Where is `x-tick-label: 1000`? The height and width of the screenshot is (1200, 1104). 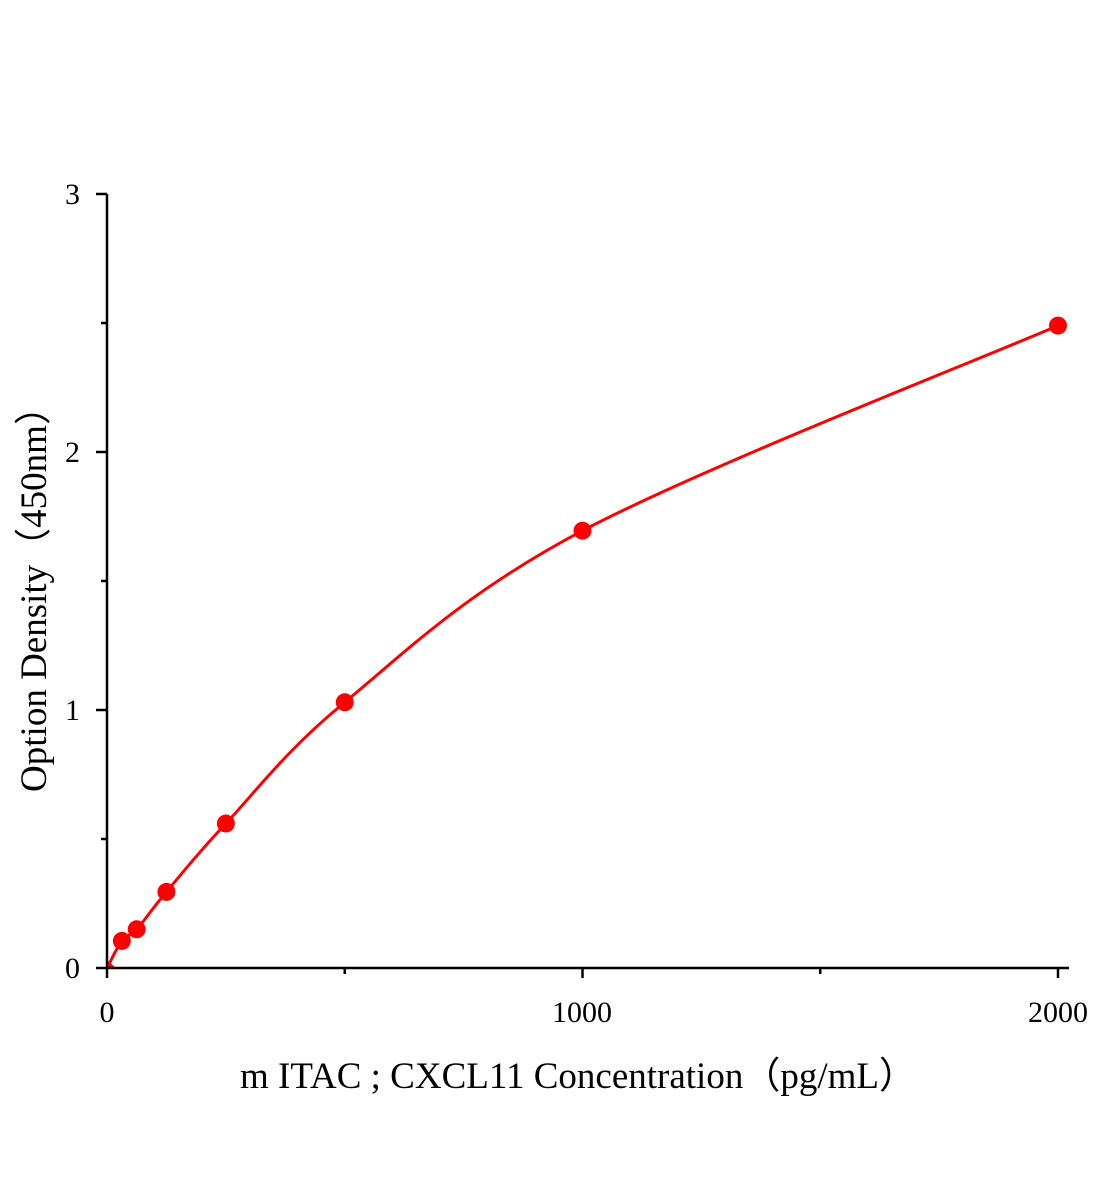
x-tick-label: 1000 is located at coordinates (582, 1012).